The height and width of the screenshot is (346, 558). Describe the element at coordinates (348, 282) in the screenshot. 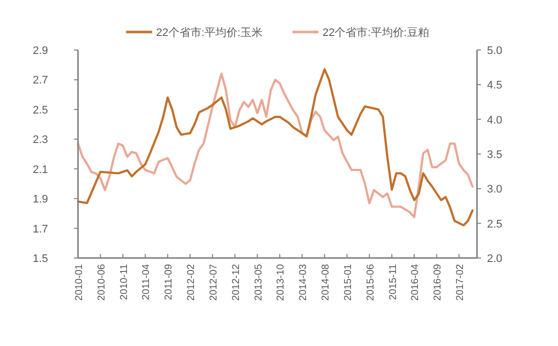

I see `x-tick-label: 2015-01` at that location.